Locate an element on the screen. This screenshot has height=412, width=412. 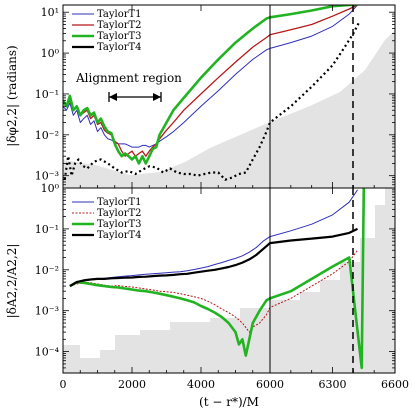
bottom-legend-label-taylort1: TaylorT1 is located at coordinates (119, 202).